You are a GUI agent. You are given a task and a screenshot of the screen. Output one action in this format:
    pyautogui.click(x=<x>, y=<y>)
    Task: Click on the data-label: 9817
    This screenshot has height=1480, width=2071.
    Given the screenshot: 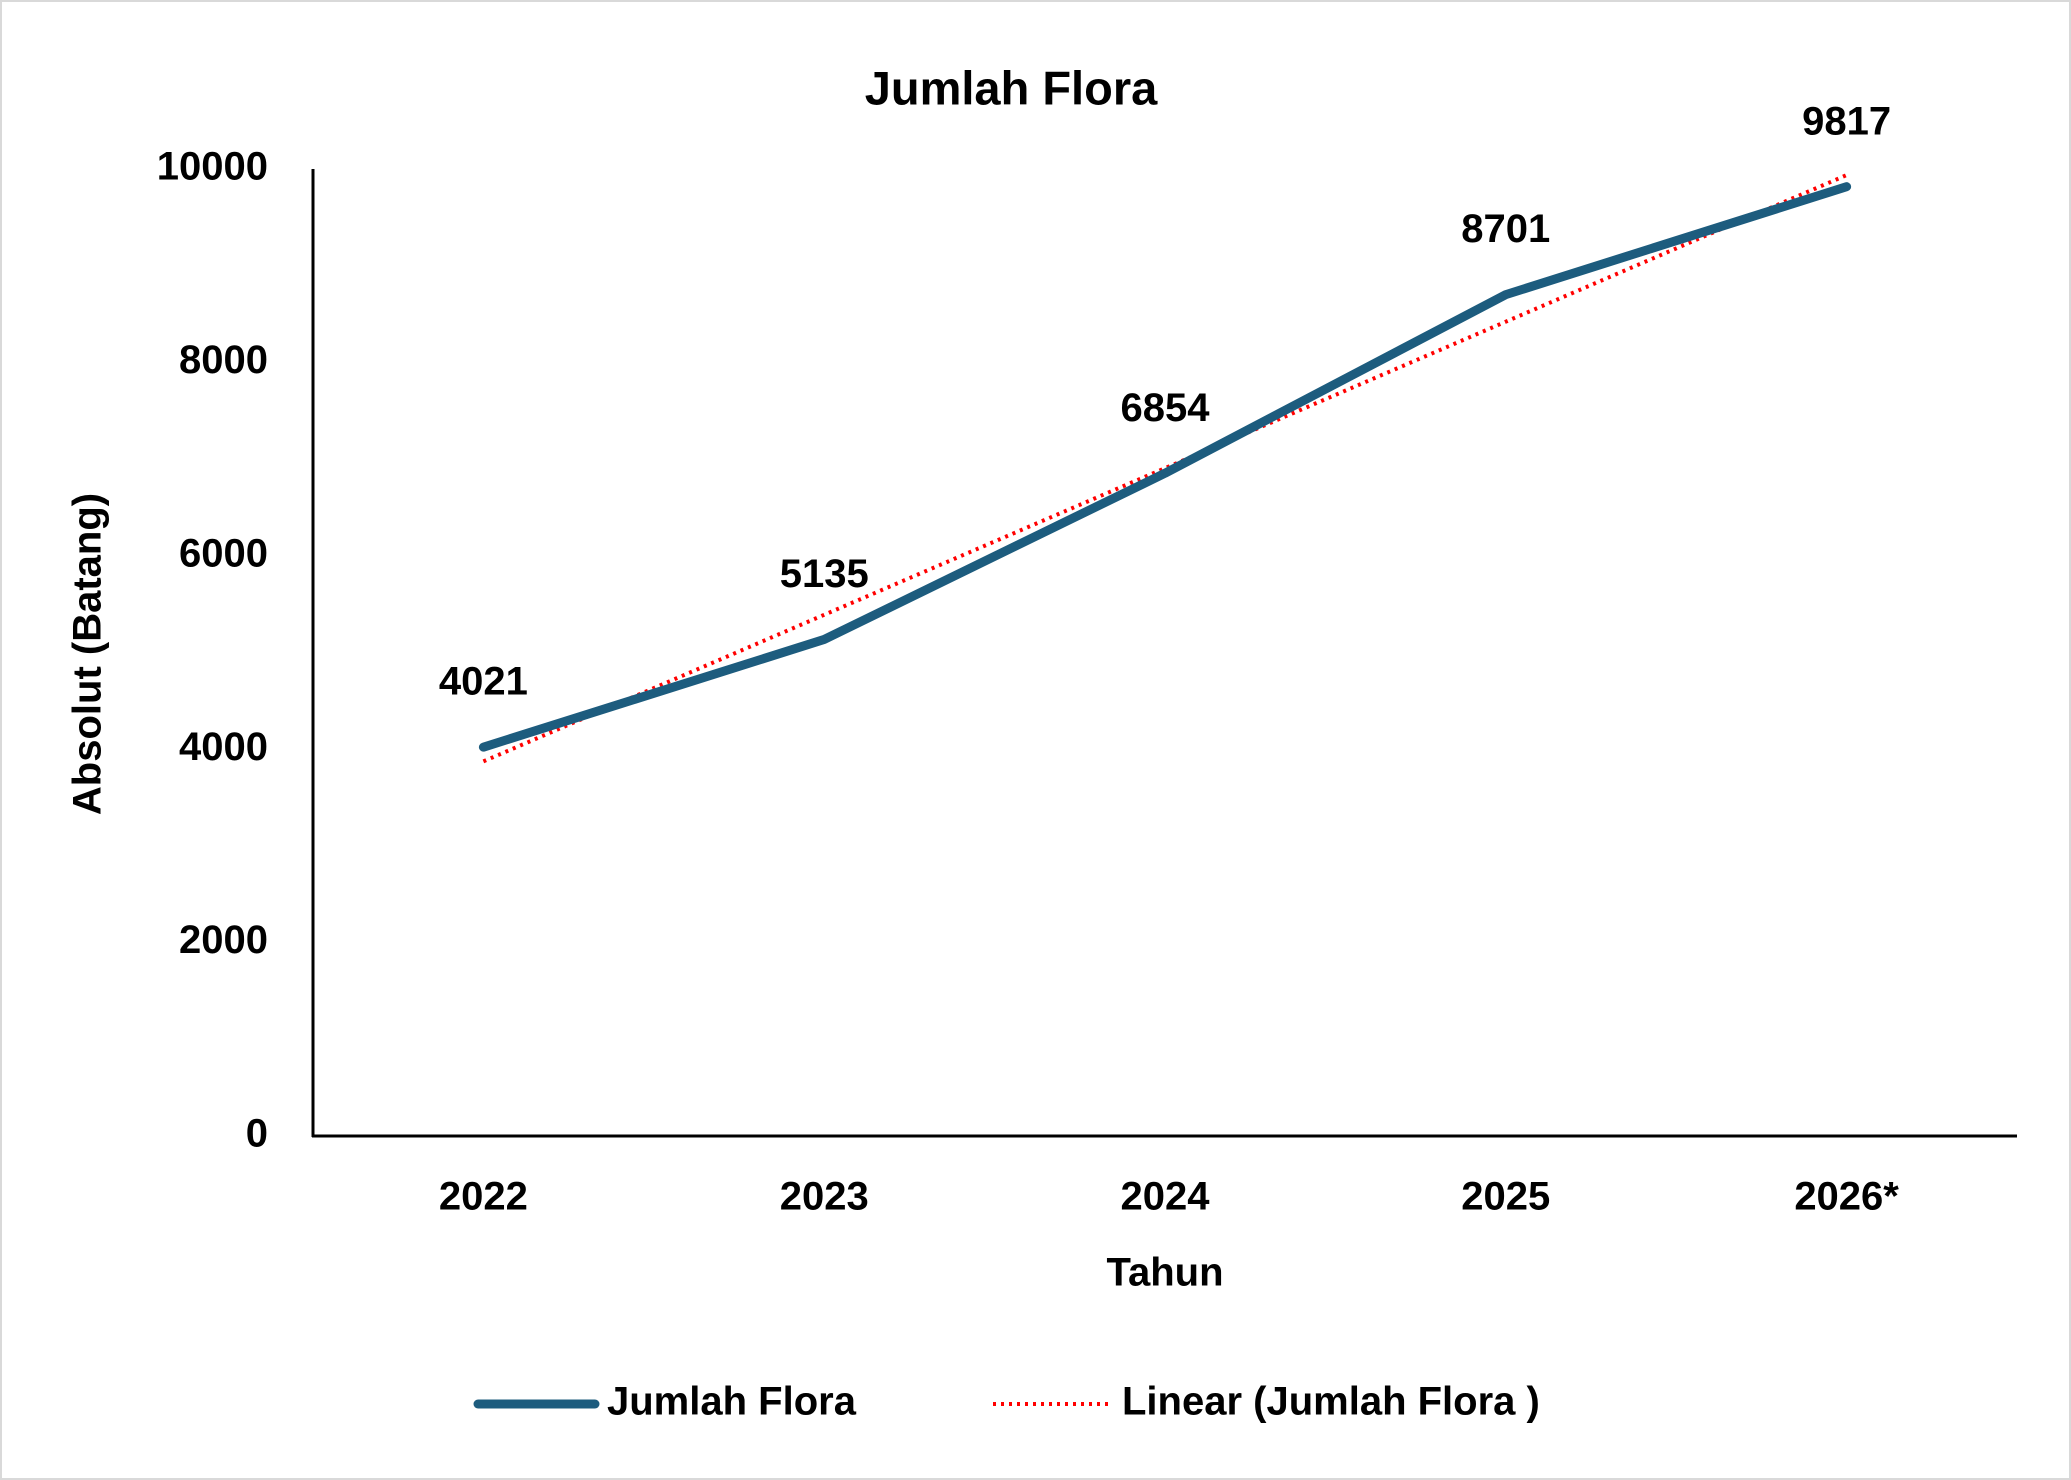 What is the action you would take?
    pyautogui.click(x=1846, y=121)
    